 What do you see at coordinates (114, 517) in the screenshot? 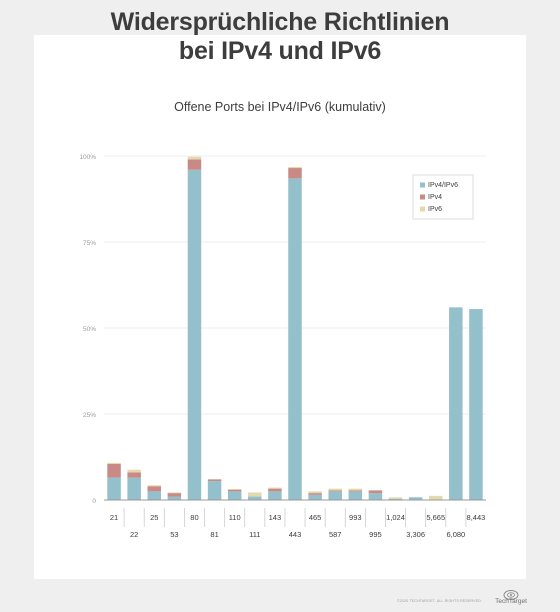
I see `x-tick-label: 21` at bounding box center [114, 517].